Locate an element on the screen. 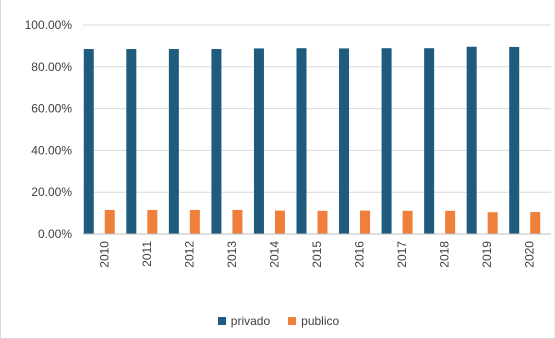  legend-item-privado: privado is located at coordinates (244, 321).